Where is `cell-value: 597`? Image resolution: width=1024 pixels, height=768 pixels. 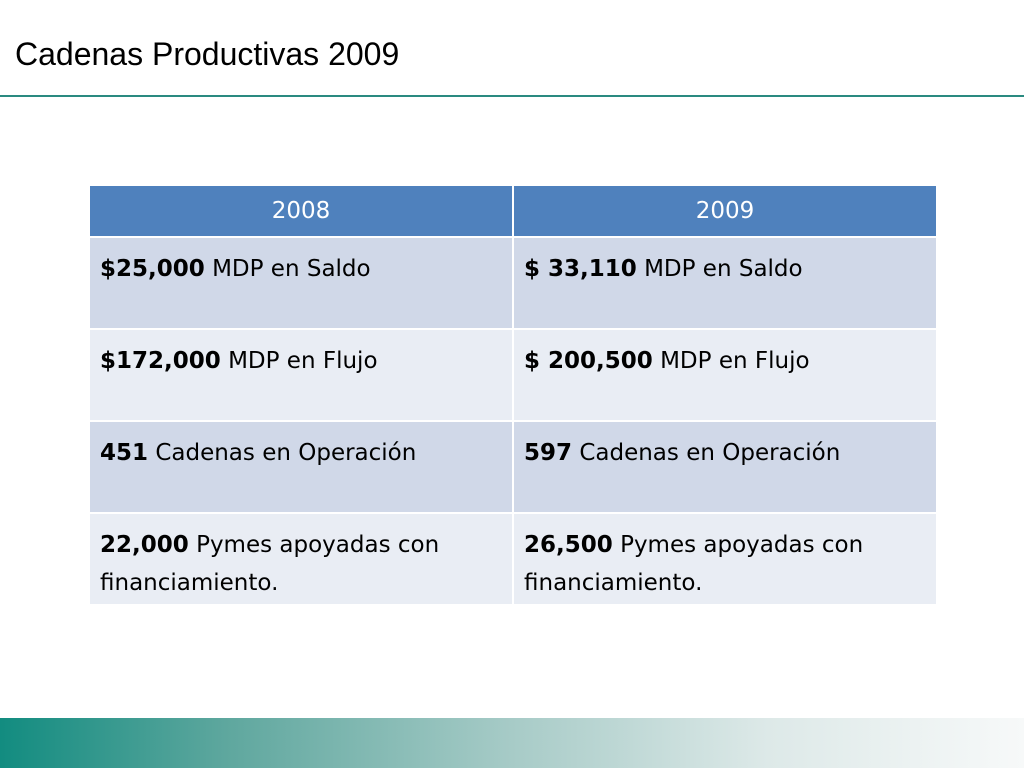 cell-value: 597 is located at coordinates (548, 453).